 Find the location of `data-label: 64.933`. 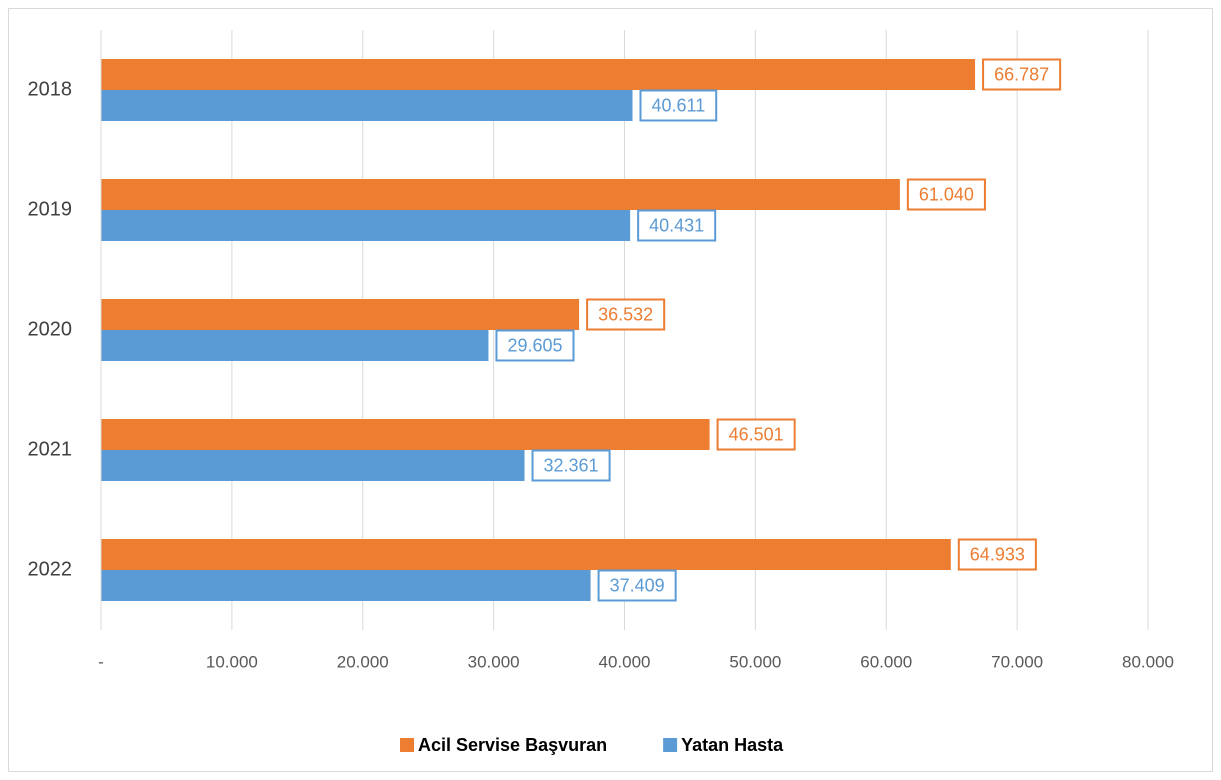

data-label: 64.933 is located at coordinates (997, 554).